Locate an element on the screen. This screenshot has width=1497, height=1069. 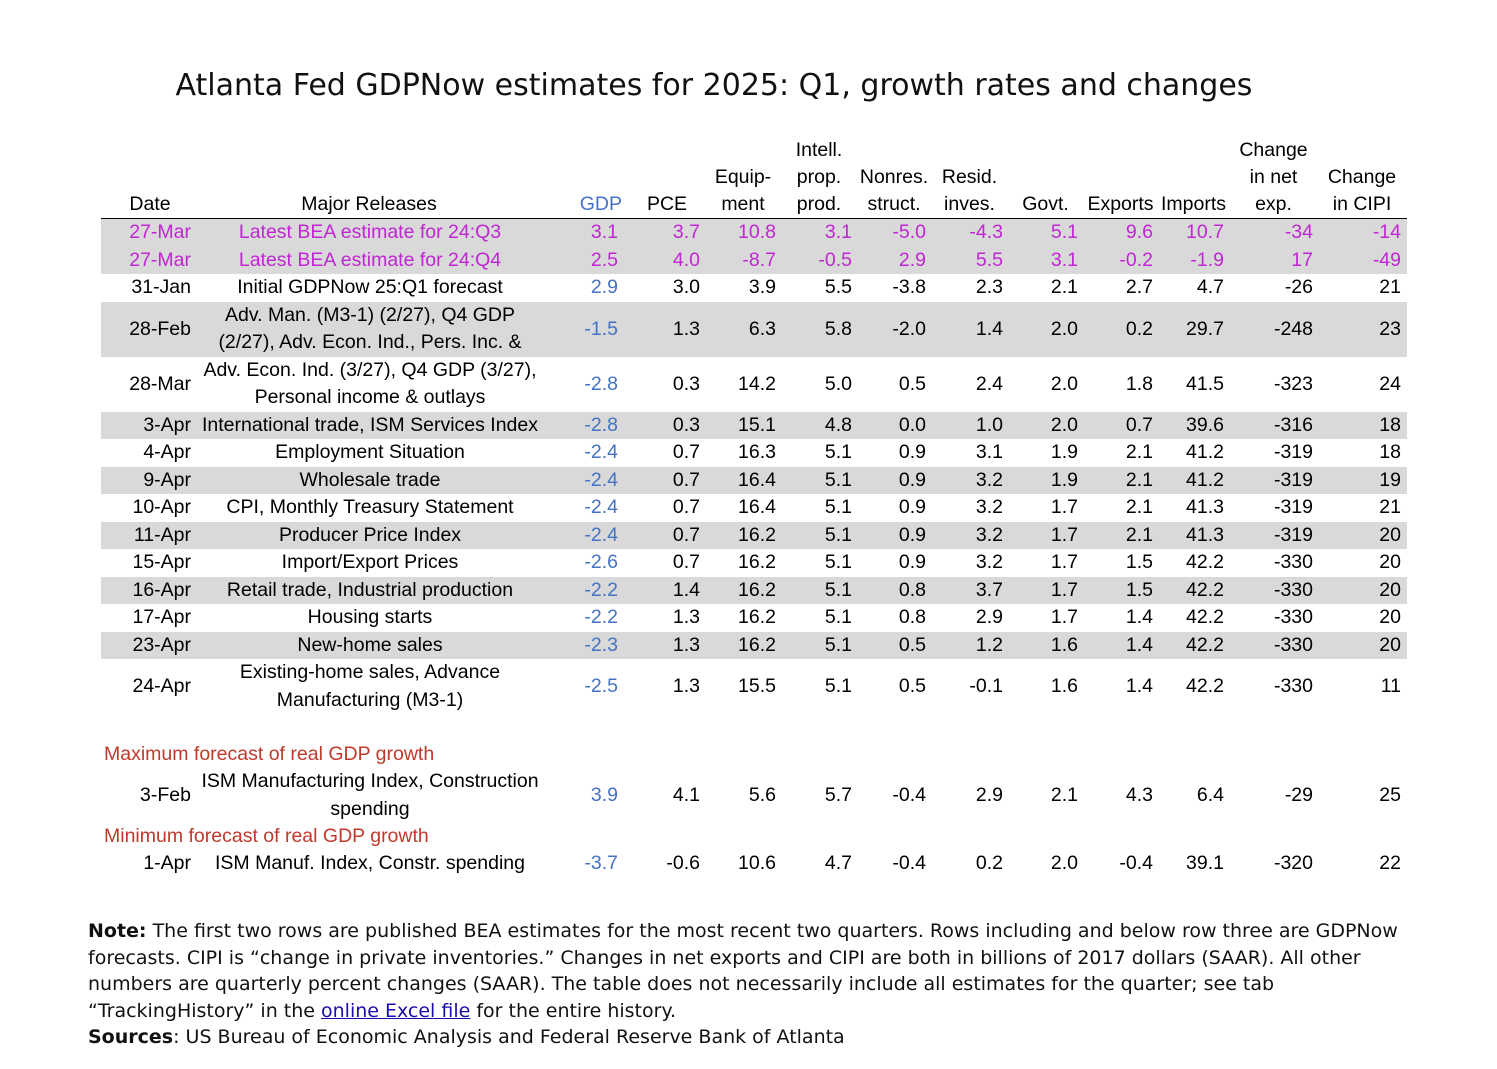
resid-inves-cell: 2.9 is located at coordinates (989, 617).